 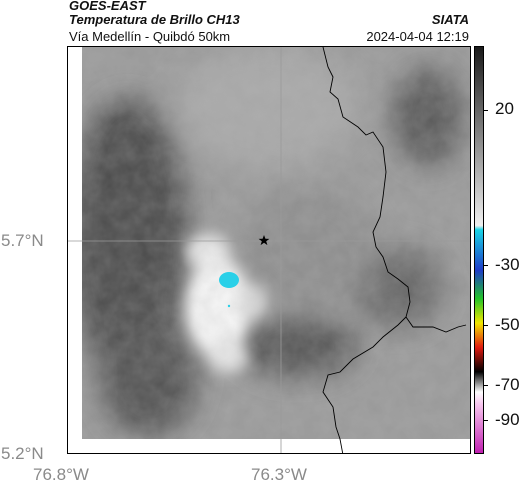 I want to click on latitude-label: 5.7°N, so click(x=22, y=240).